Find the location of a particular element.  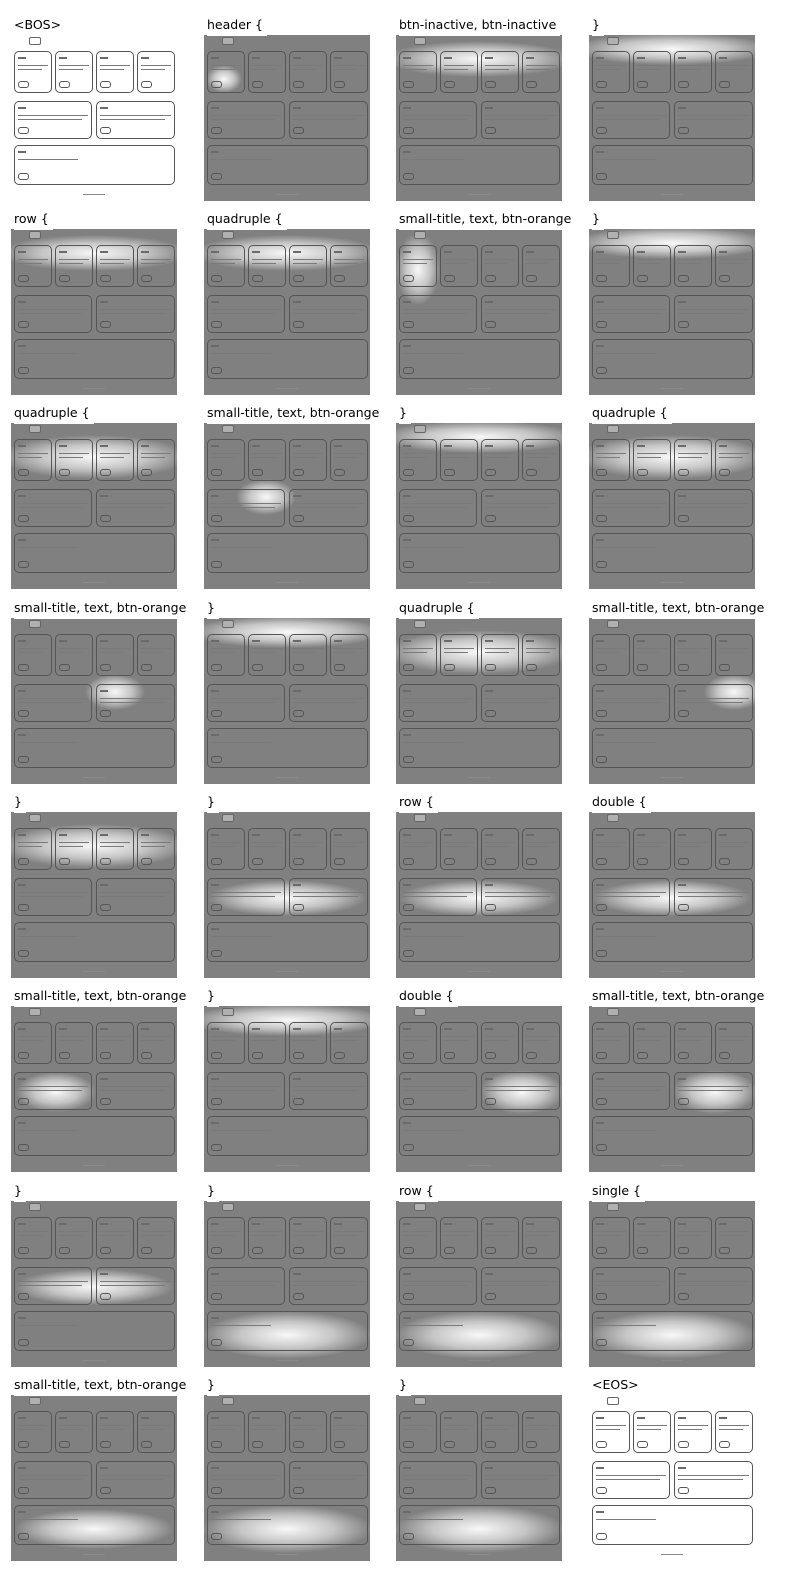

token-label: double { is located at coordinates (428, 996).